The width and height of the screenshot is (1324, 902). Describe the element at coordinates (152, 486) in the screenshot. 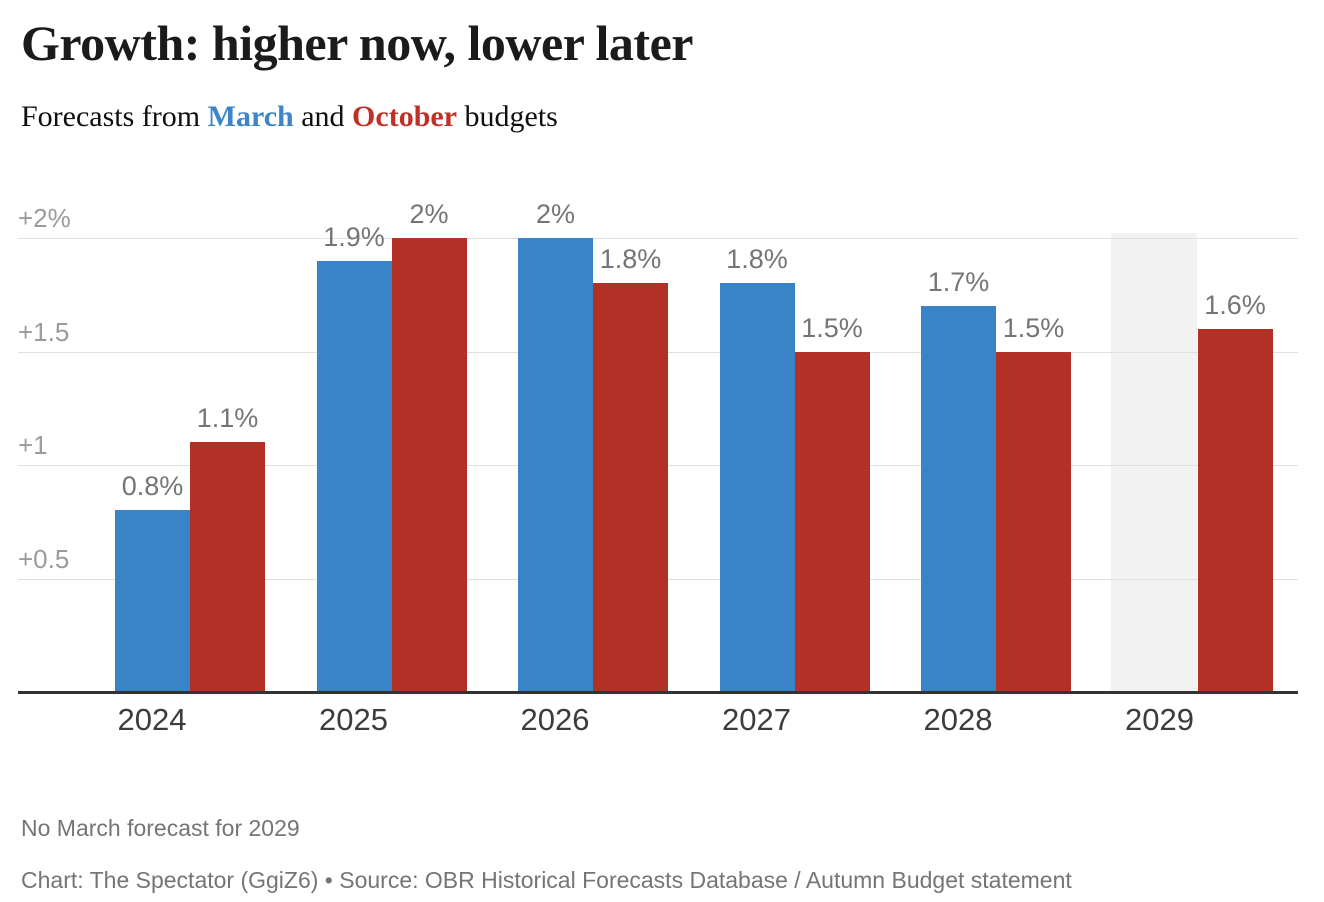

I see `value-label-march-2024: 0.8%` at that location.